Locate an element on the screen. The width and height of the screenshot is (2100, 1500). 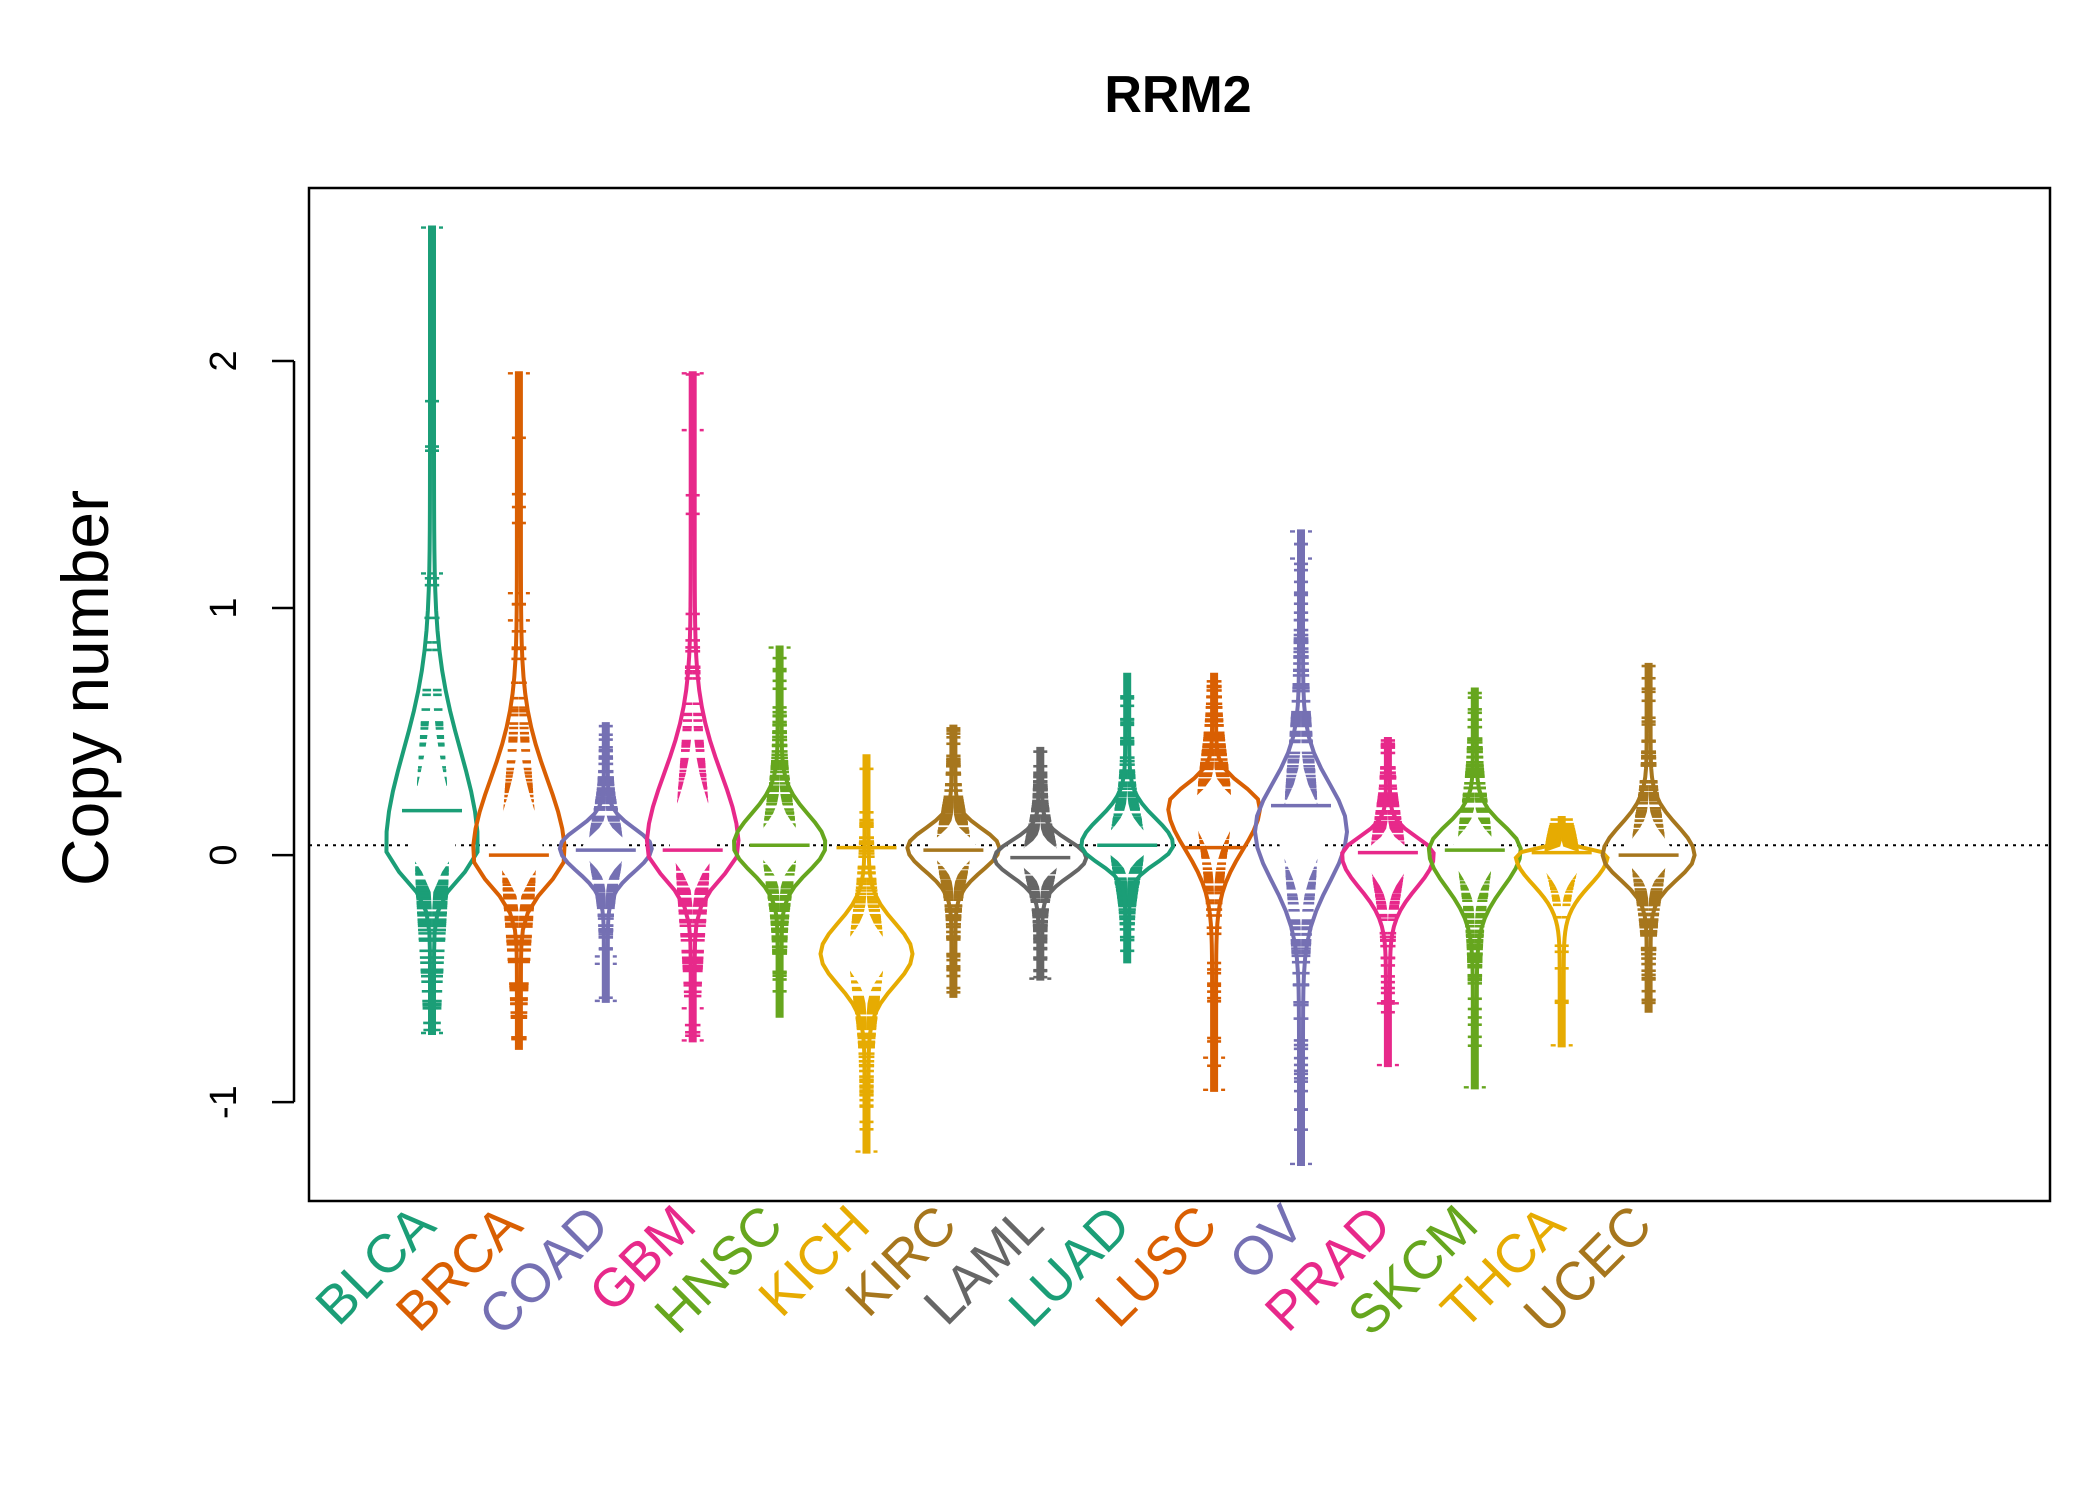
bean-luad is located at coordinates (1127, 818).